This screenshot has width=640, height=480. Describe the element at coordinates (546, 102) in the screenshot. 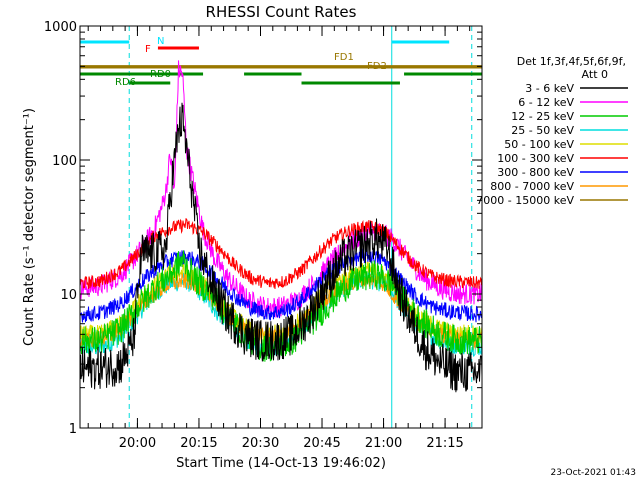

I see `legend-entry-label: 6 - 12 keV` at that location.